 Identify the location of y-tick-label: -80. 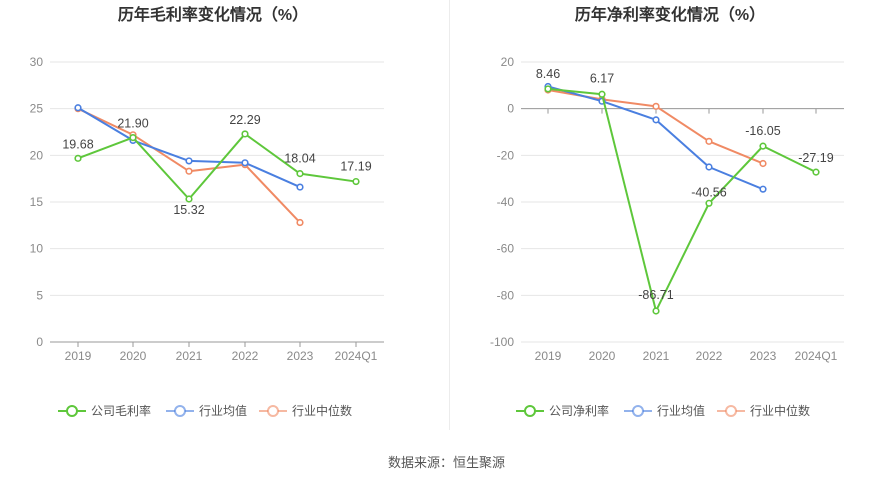
(506, 295).